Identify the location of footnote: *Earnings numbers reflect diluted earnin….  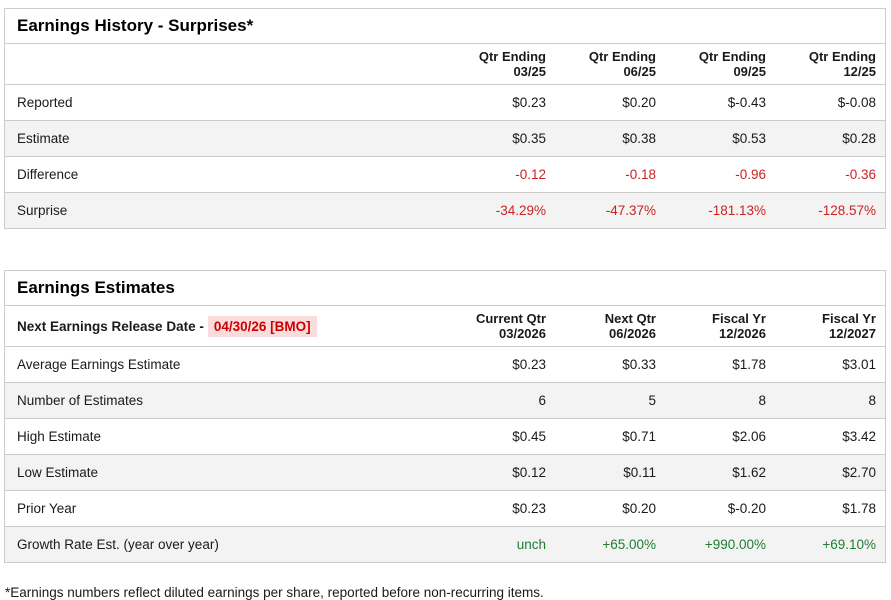
(274, 592).